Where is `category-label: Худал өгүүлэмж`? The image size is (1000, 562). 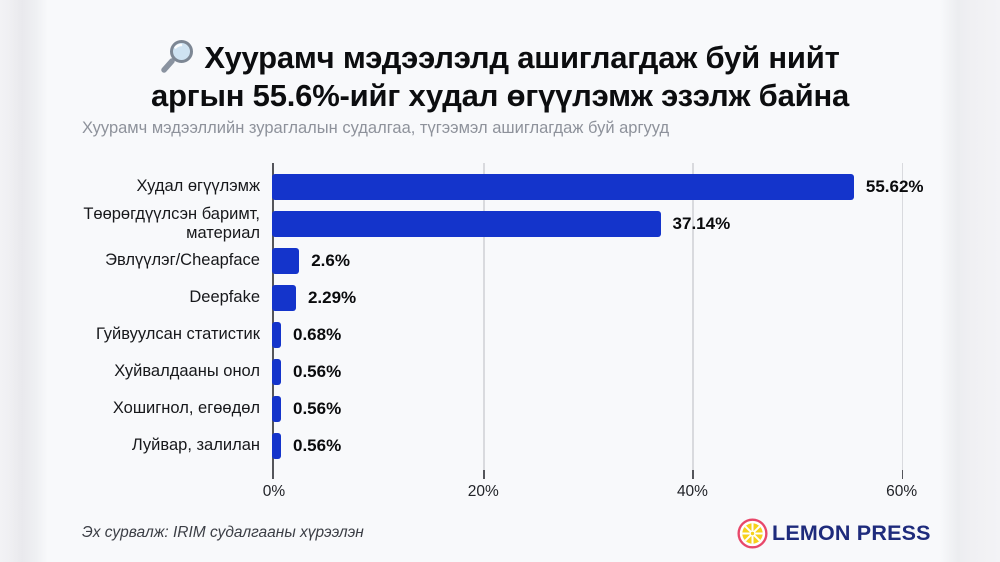
category-label: Худал өгүүлэмж is located at coordinates (198, 186).